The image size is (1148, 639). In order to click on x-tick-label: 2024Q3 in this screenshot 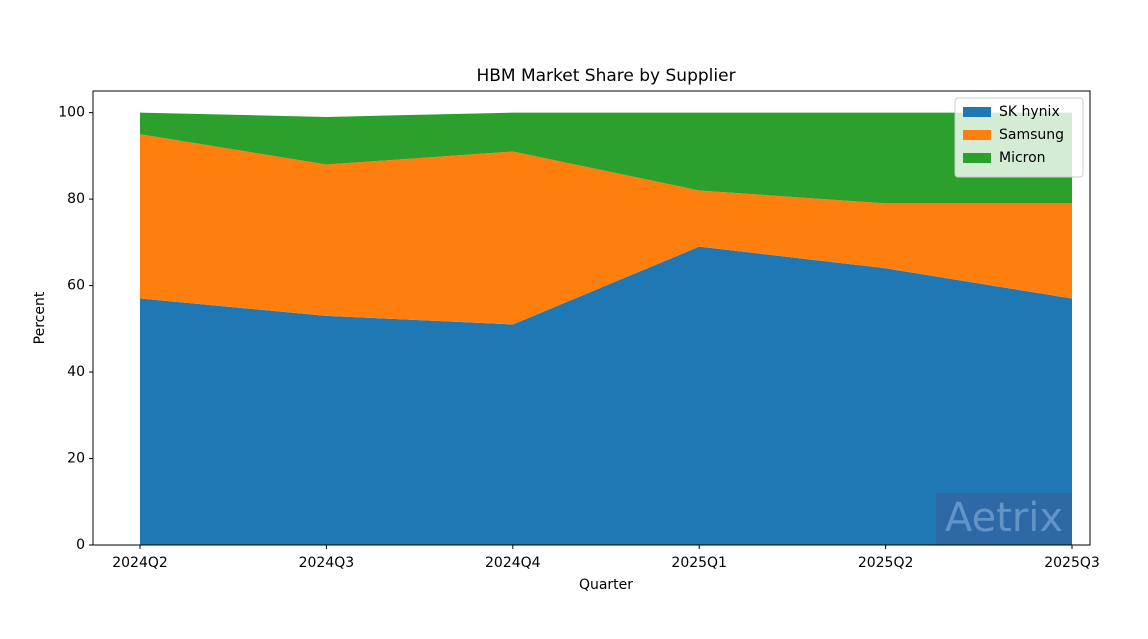, I will do `click(327, 563)`.